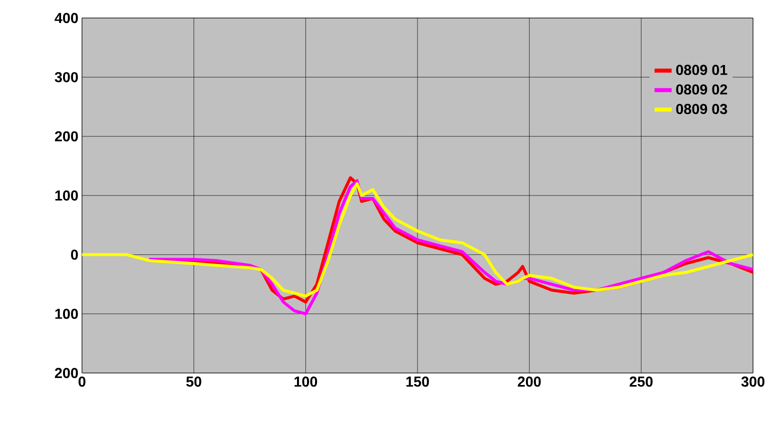 Image resolution: width=775 pixels, height=424 pixels. I want to click on y-tick-label: 0, so click(74, 255).